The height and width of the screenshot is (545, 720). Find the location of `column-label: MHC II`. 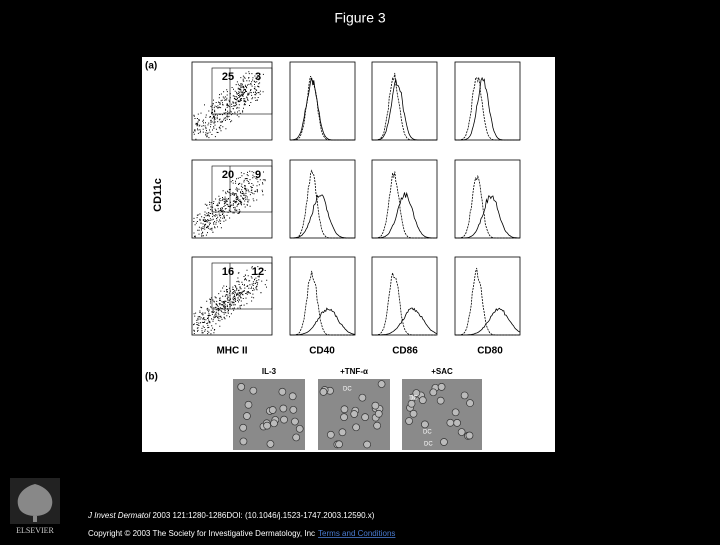

column-label: MHC II is located at coordinates (231, 351).